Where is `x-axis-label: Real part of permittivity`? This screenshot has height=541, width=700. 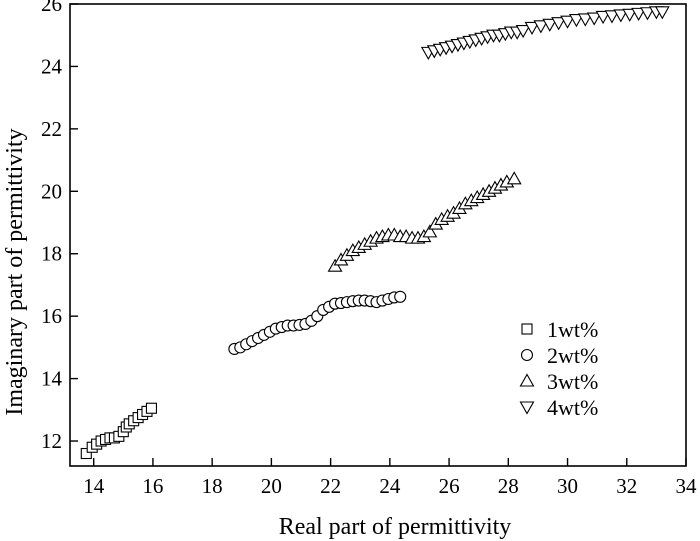 x-axis-label: Real part of permittivity is located at coordinates (395, 527).